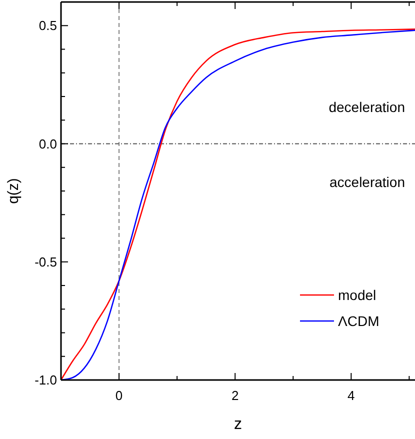  I want to click on x-tick-label: 4, so click(351, 395).